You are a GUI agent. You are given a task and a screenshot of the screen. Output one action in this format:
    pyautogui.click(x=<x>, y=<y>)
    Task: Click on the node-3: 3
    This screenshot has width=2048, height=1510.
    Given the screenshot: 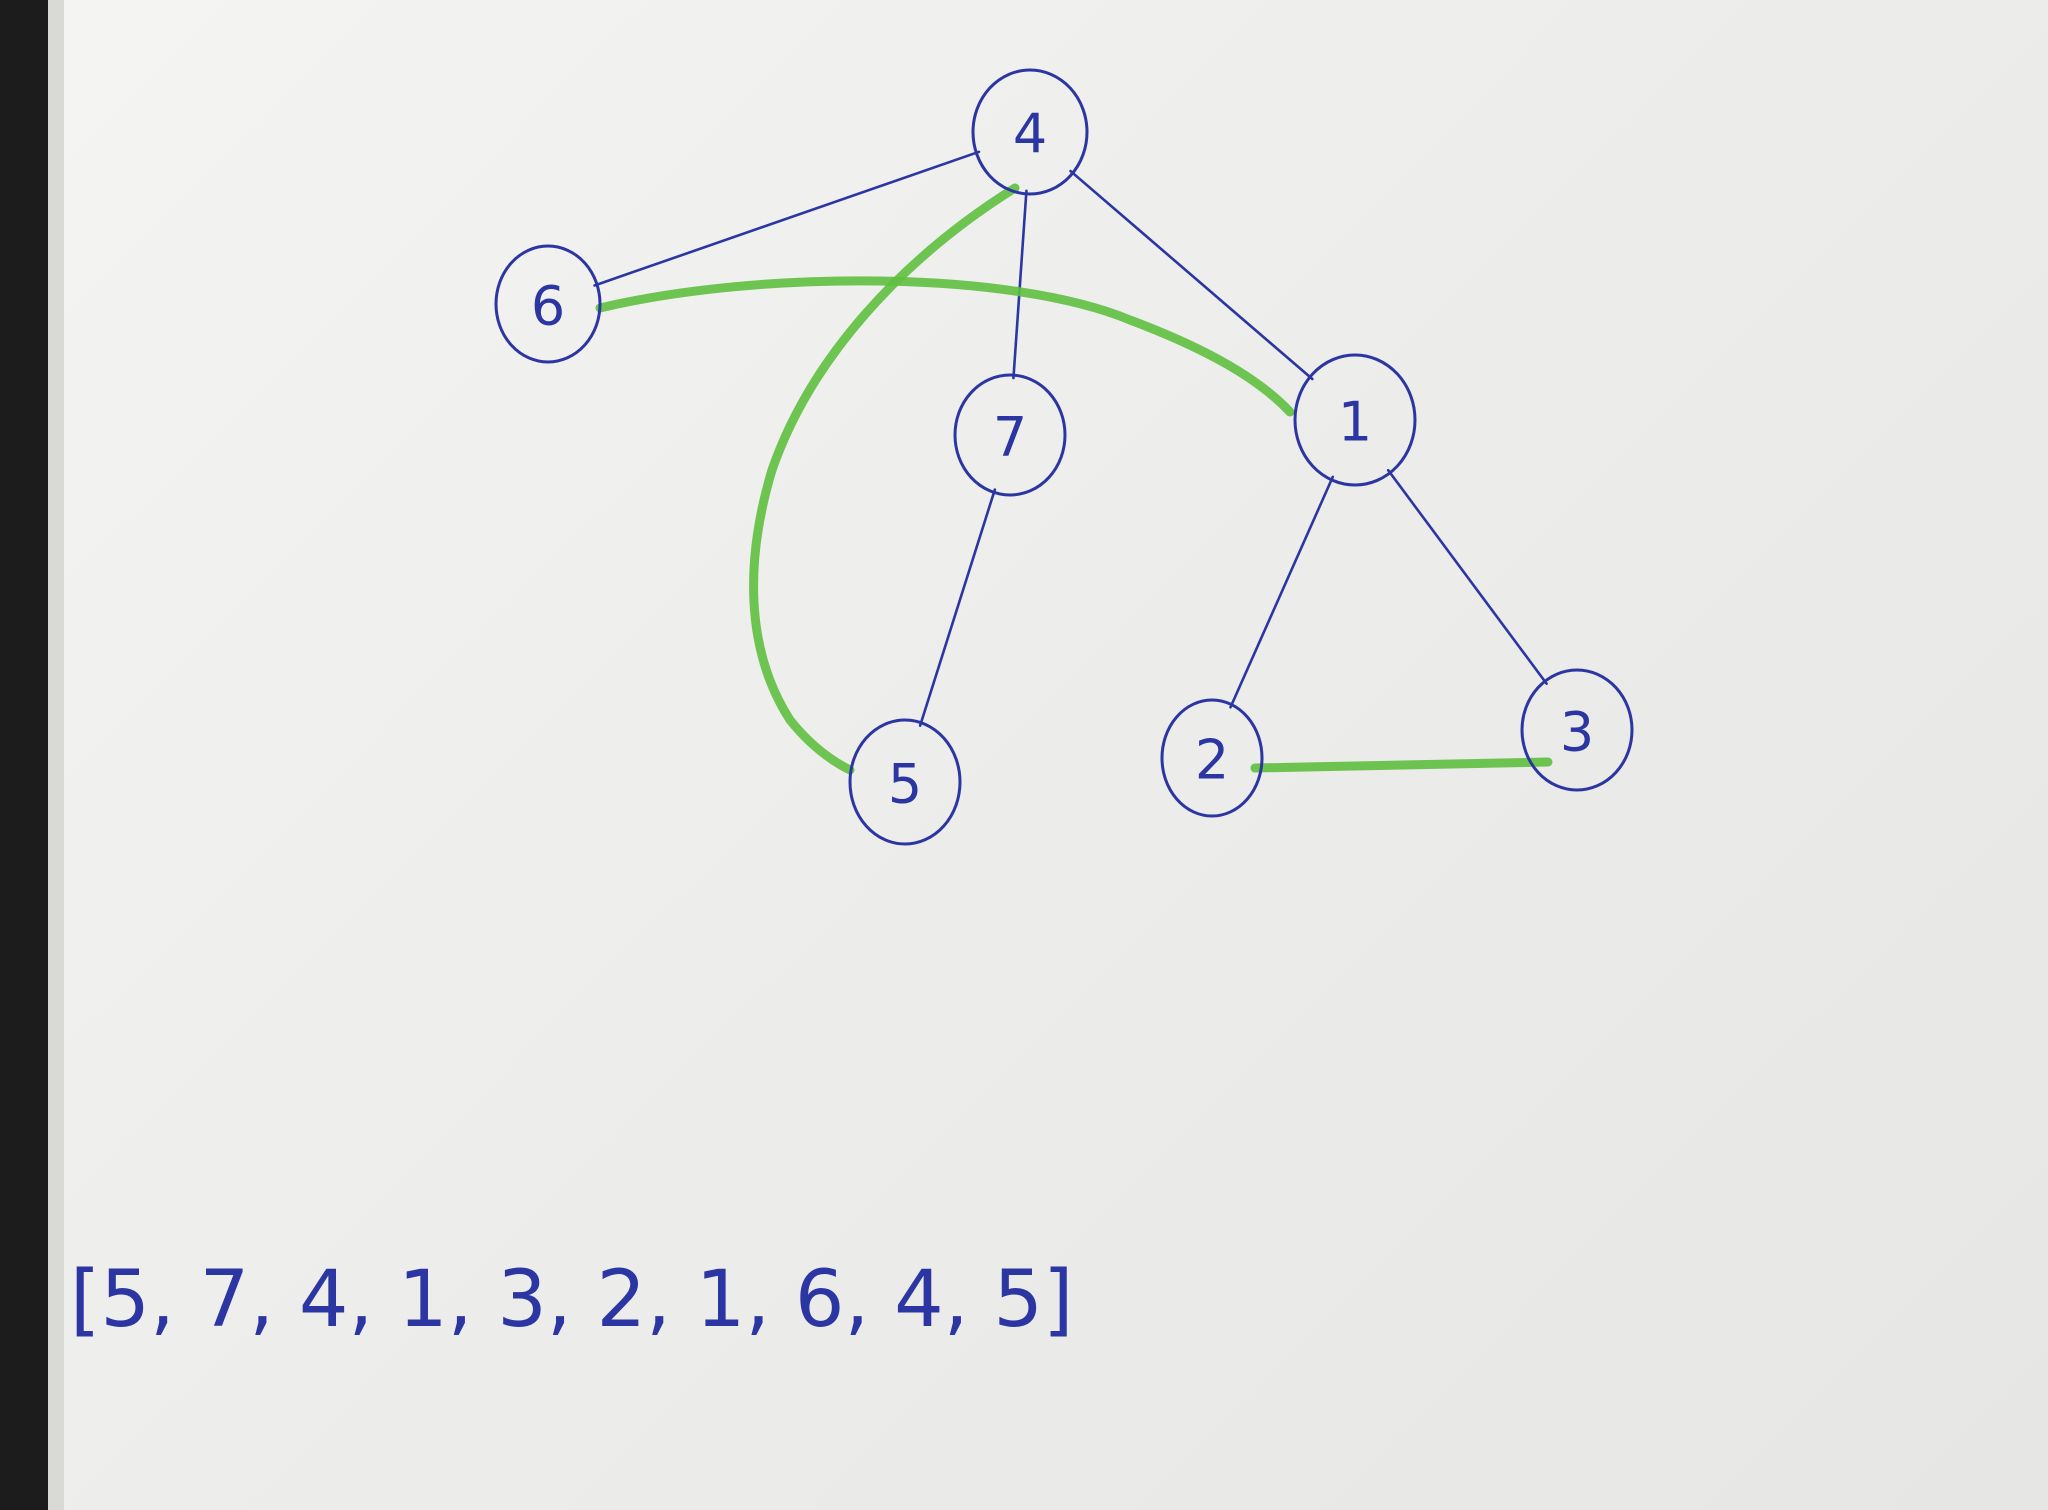 What is the action you would take?
    pyautogui.click(x=1577, y=730)
    